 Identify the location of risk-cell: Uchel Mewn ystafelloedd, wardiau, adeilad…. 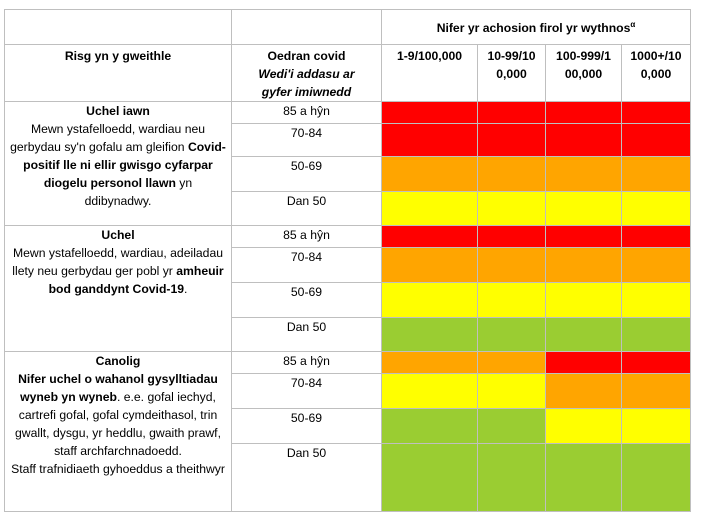
(118, 288).